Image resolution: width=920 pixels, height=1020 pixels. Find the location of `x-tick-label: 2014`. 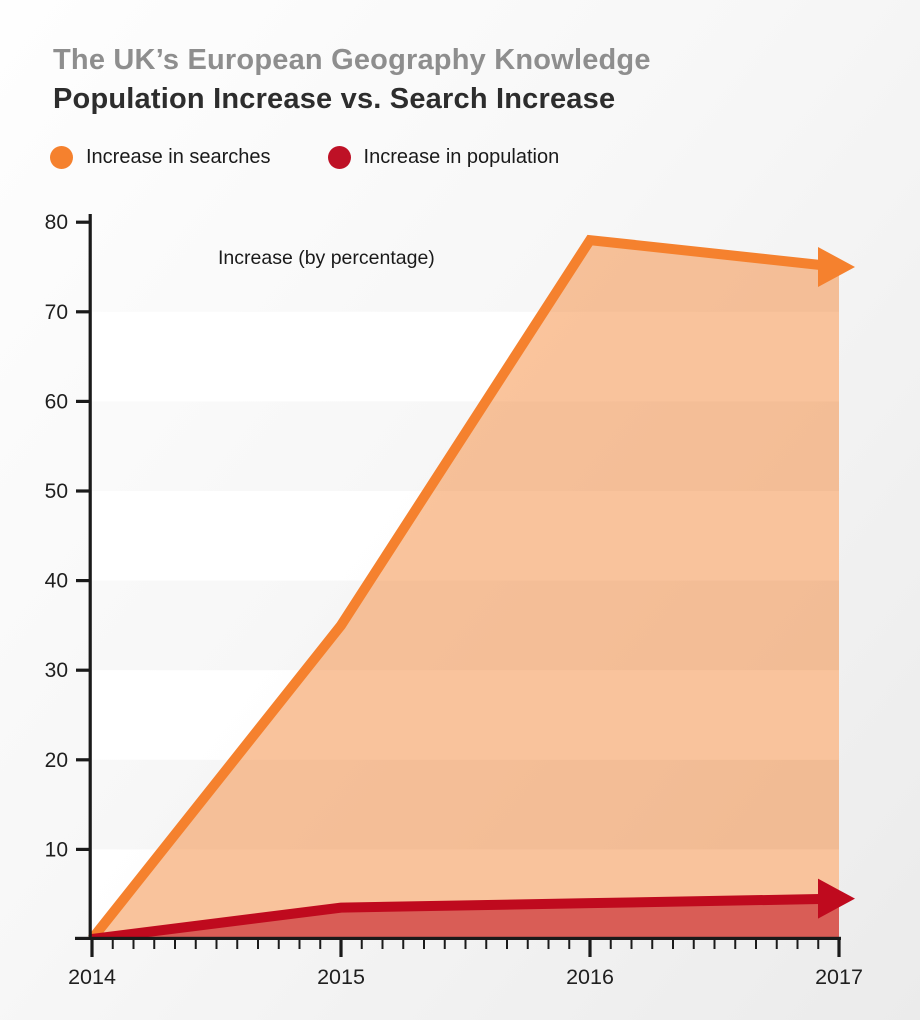

x-tick-label: 2014 is located at coordinates (92, 977).